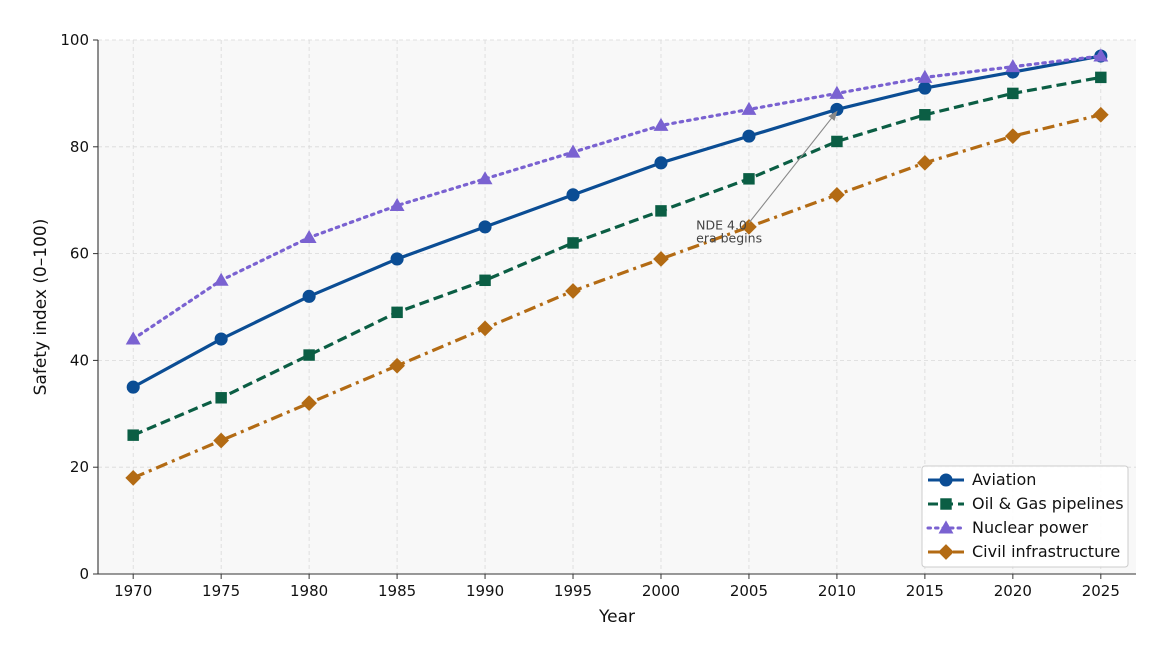 This screenshot has height=662, width=1170. Describe the element at coordinates (837, 591) in the screenshot. I see `x-tick-label: 2010` at that location.